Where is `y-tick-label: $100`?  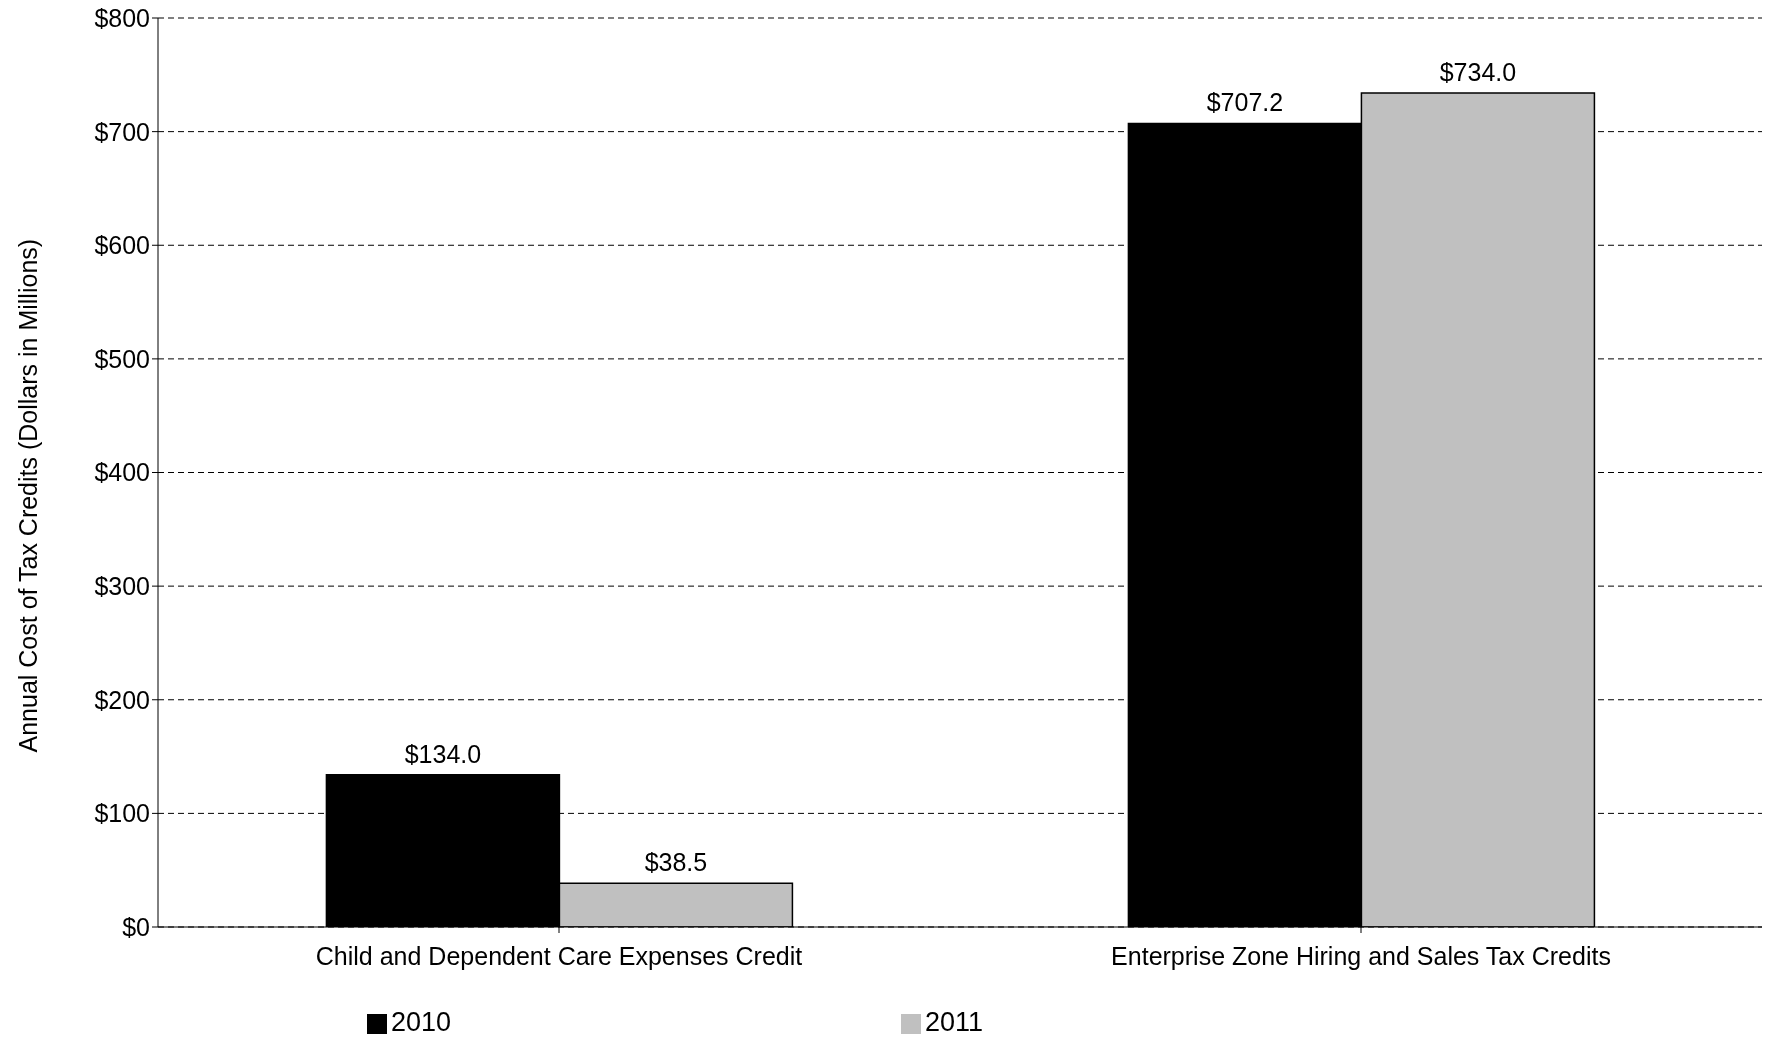 y-tick-label: $100 is located at coordinates (122, 813).